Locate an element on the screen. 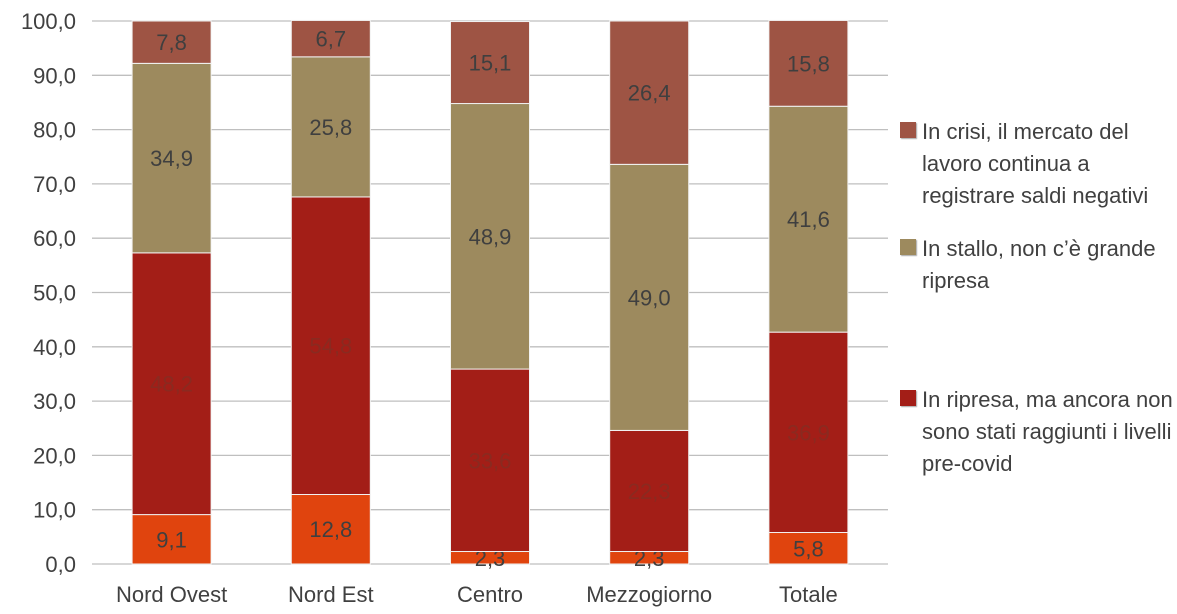  data-label: 26,4 is located at coordinates (649, 93).